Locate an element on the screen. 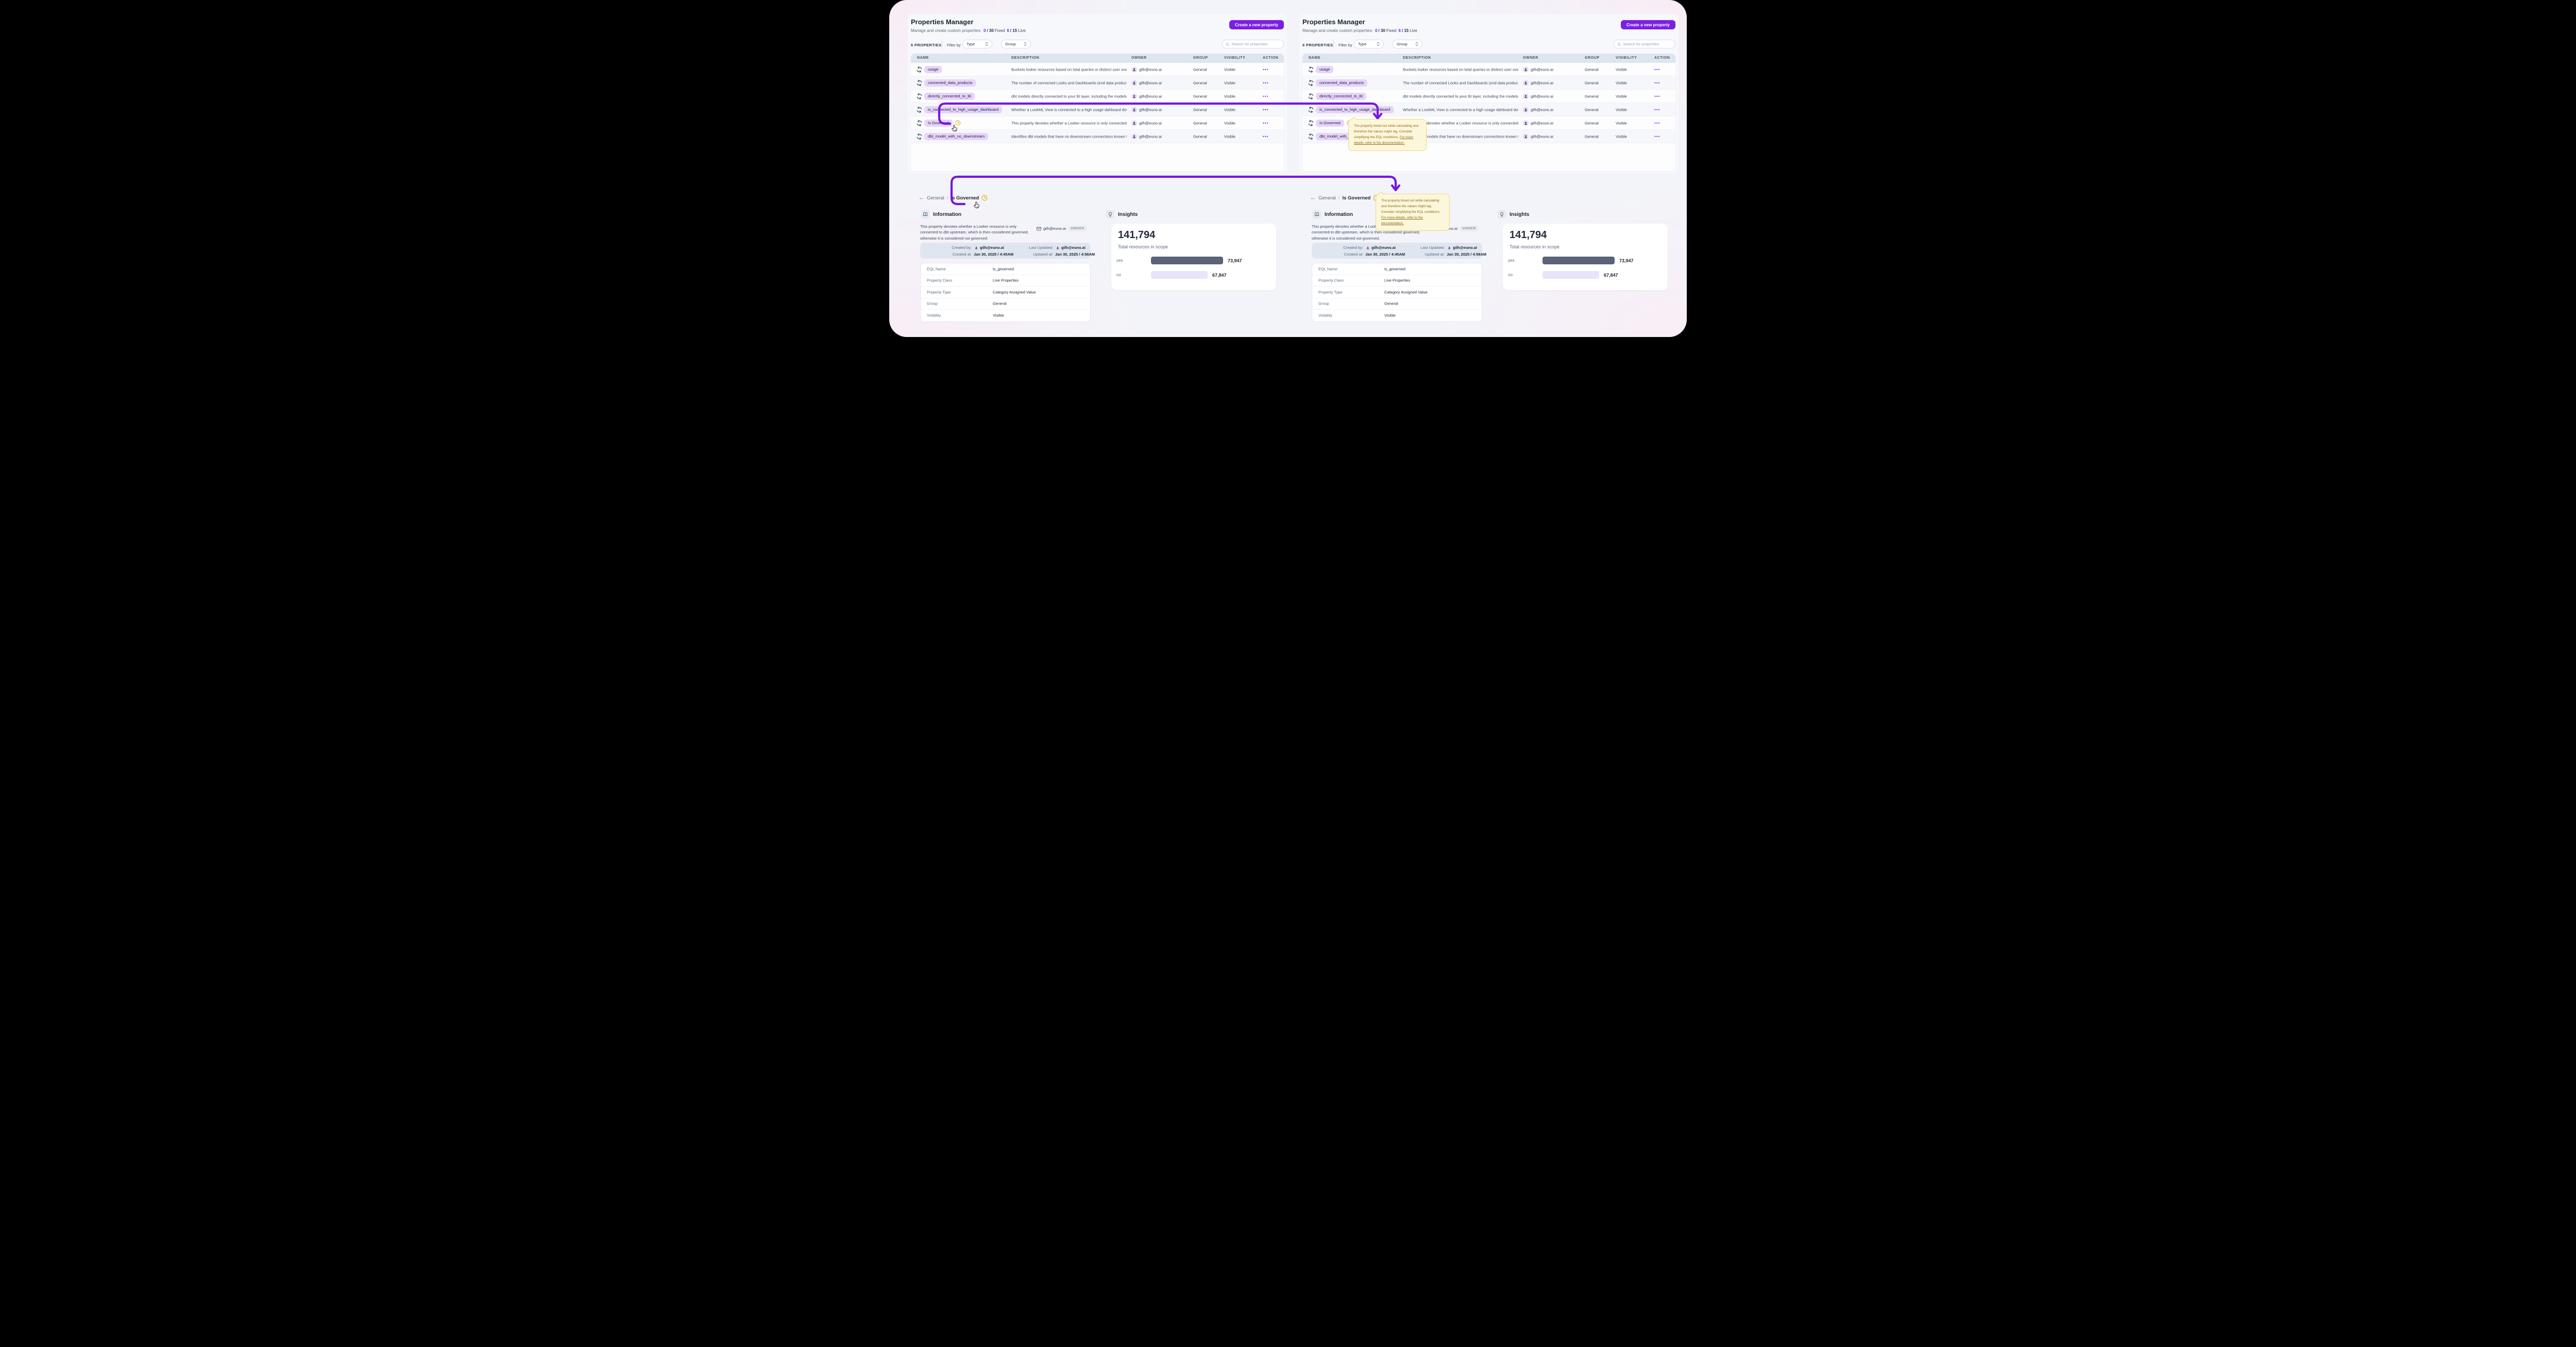 The height and width of the screenshot is (1347, 2576). type-filter-value: Type is located at coordinates (1362, 44).